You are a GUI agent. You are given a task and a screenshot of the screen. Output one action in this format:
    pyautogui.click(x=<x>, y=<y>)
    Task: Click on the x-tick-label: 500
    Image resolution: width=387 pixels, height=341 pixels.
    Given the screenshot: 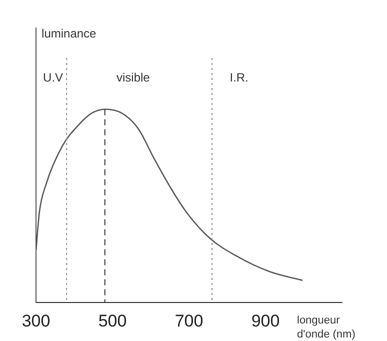 What is the action you would take?
    pyautogui.click(x=112, y=320)
    